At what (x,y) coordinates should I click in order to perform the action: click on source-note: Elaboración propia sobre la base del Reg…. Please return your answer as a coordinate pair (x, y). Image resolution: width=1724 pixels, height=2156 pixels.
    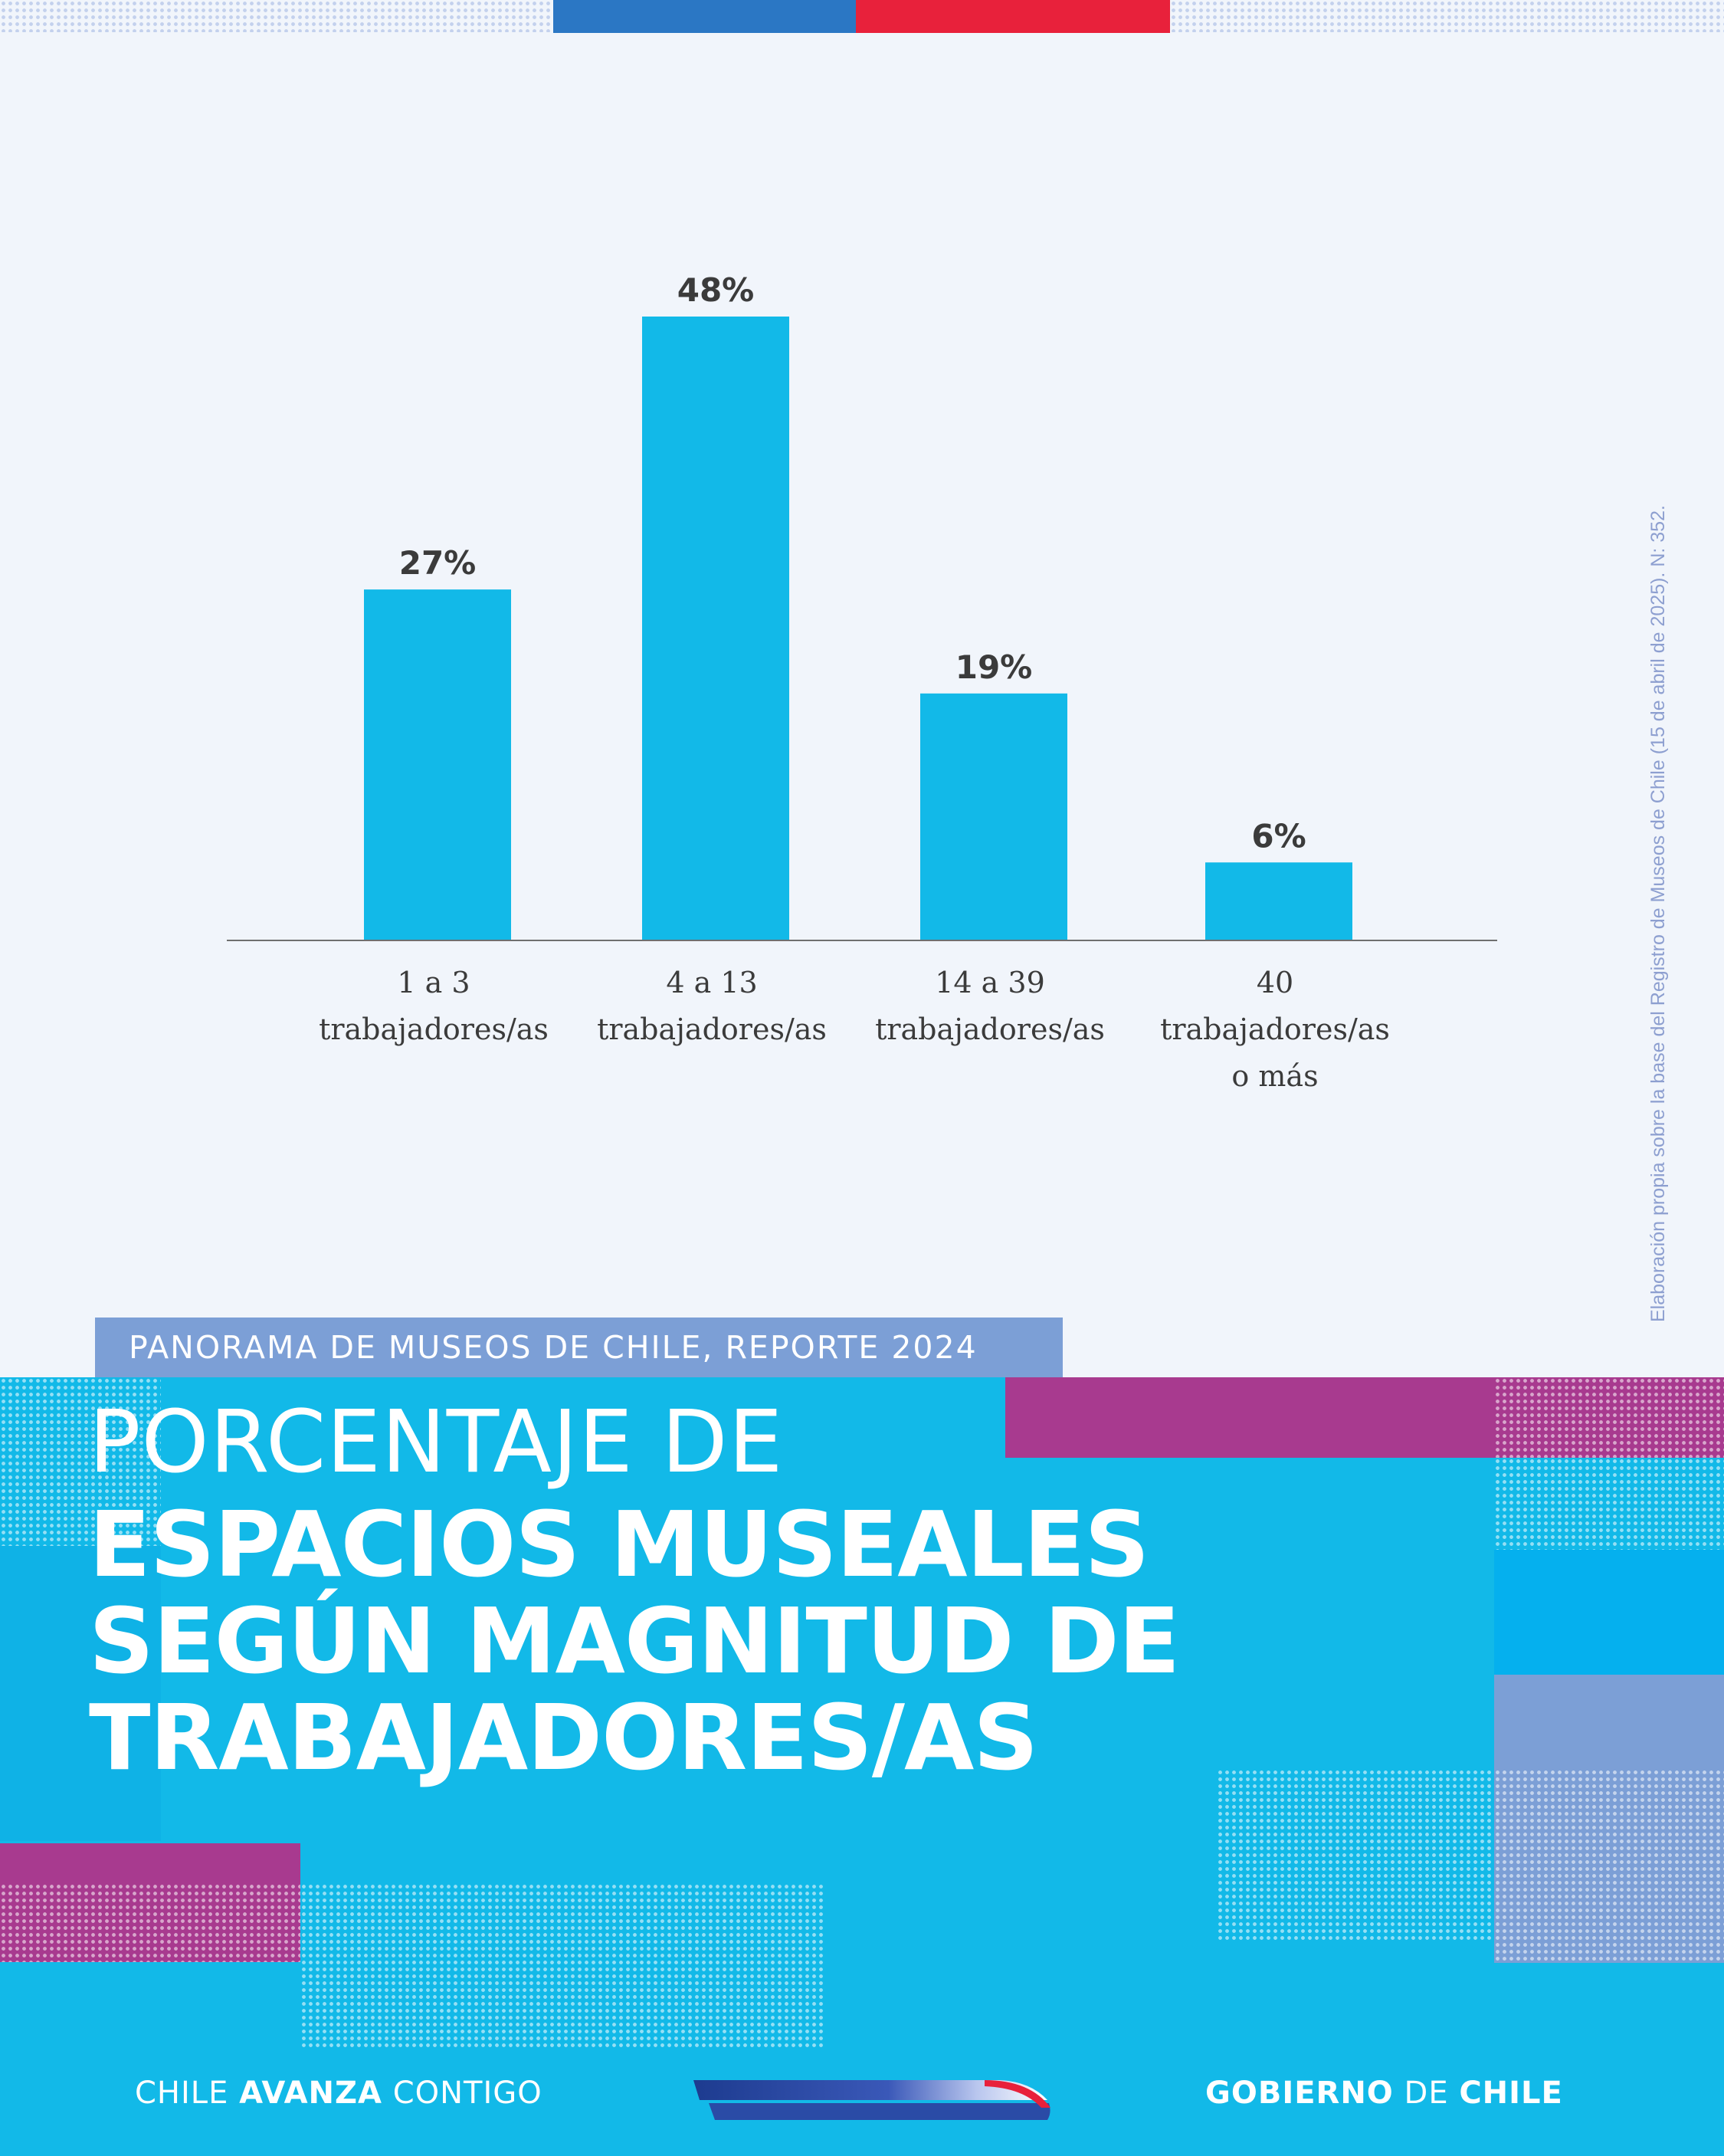
    Looking at the image, I should click on (1658, 914).